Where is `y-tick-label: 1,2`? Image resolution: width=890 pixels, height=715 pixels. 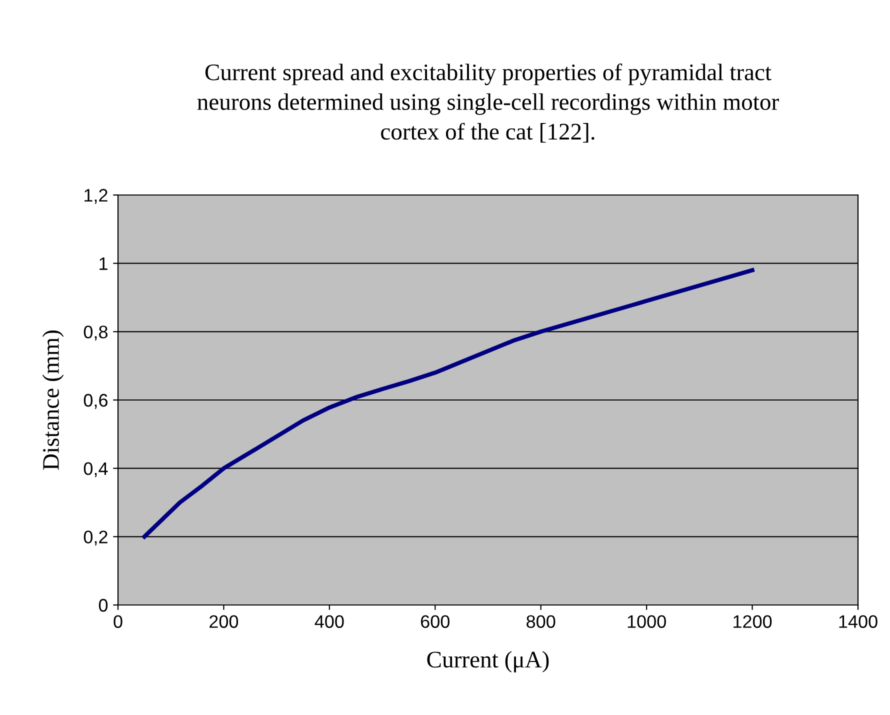
y-tick-label: 1,2 is located at coordinates (96, 196).